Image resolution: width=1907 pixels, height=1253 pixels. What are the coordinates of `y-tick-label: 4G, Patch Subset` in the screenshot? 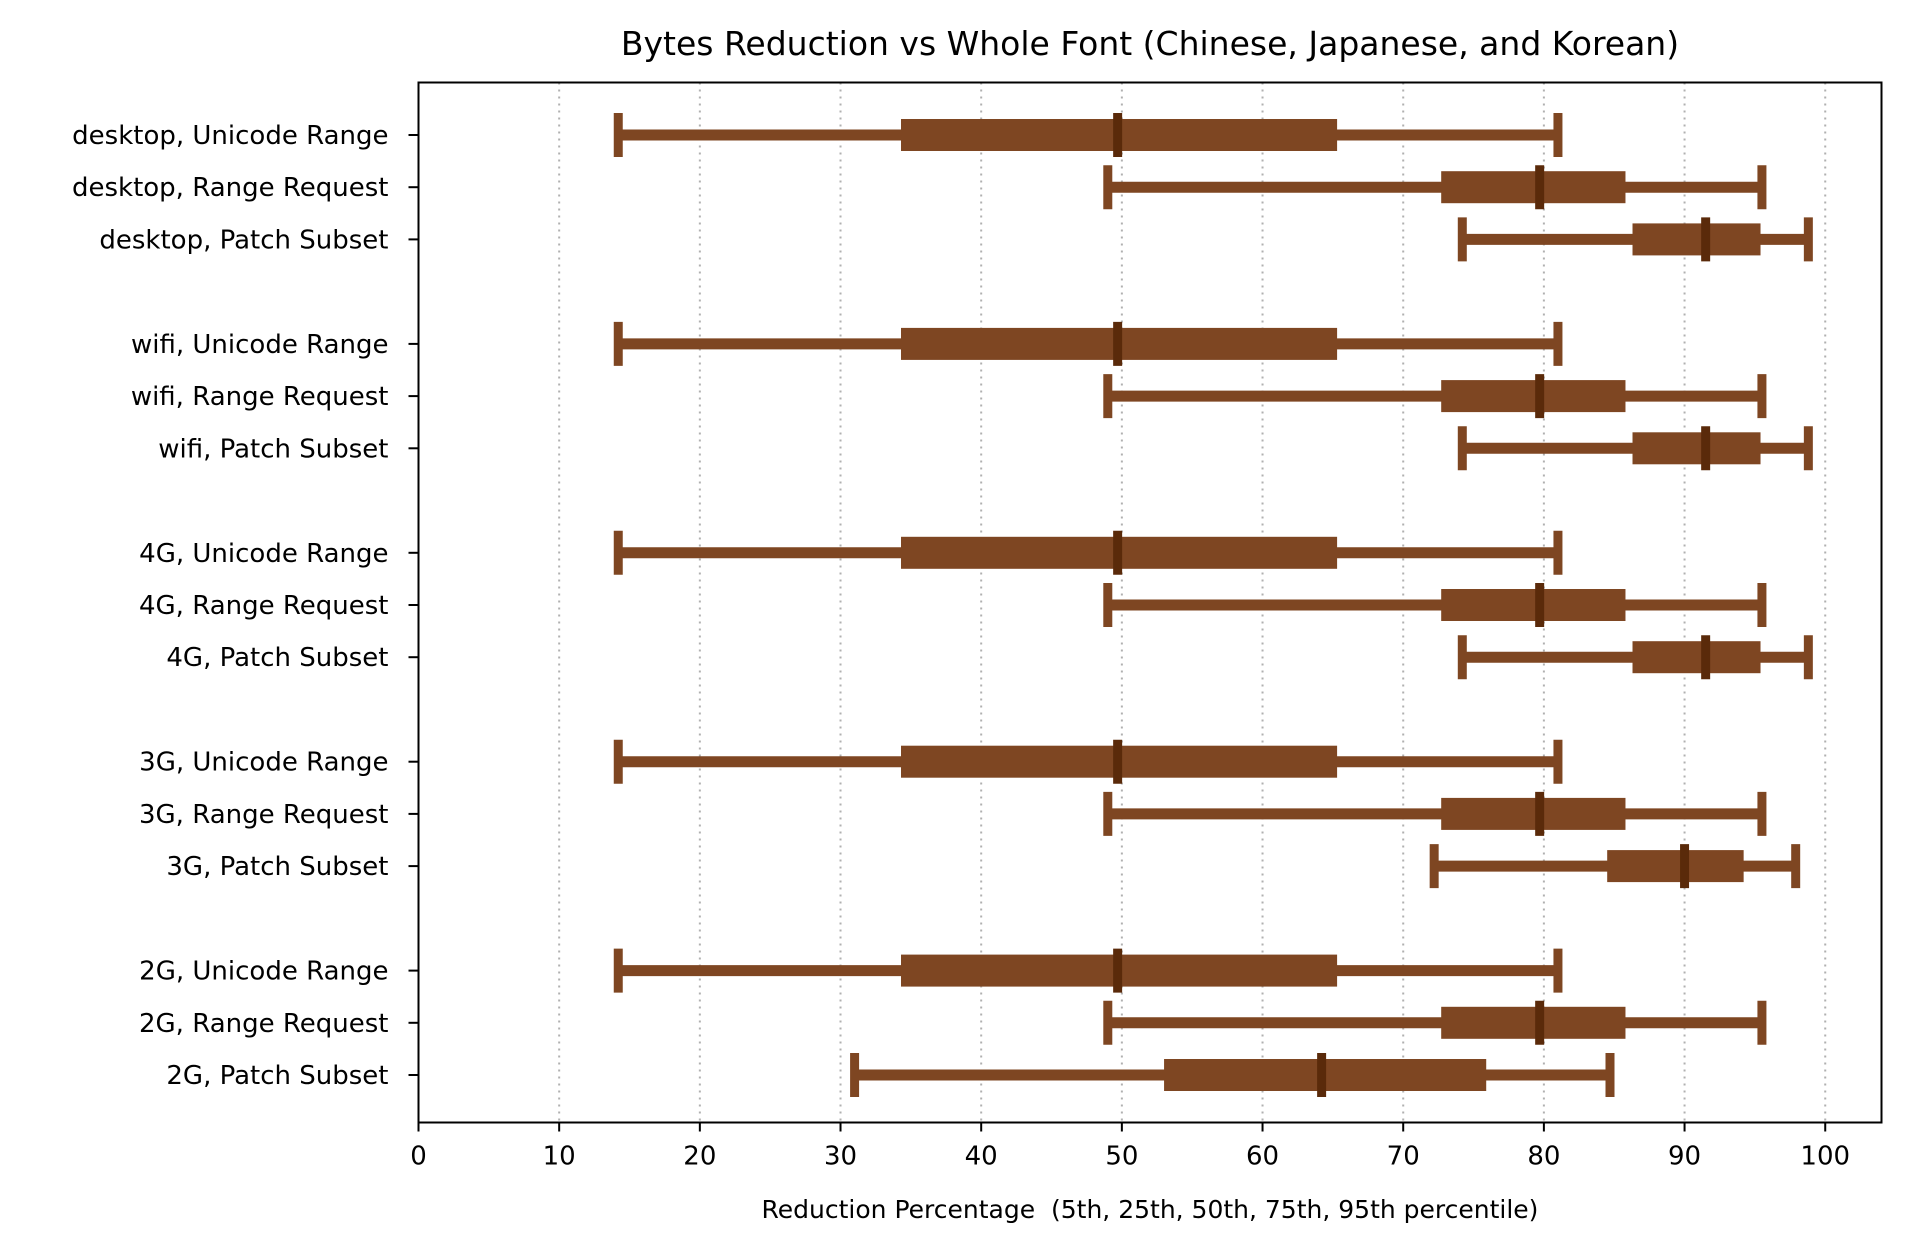 It's located at (277, 658).